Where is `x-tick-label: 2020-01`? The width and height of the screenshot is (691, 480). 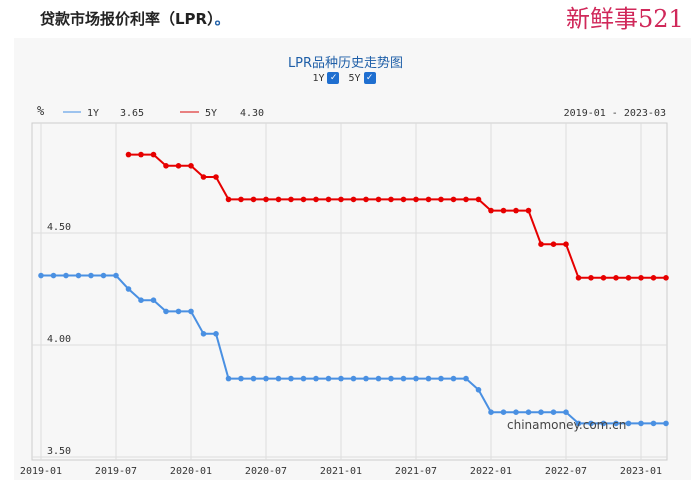 x-tick-label: 2020-01 is located at coordinates (191, 471).